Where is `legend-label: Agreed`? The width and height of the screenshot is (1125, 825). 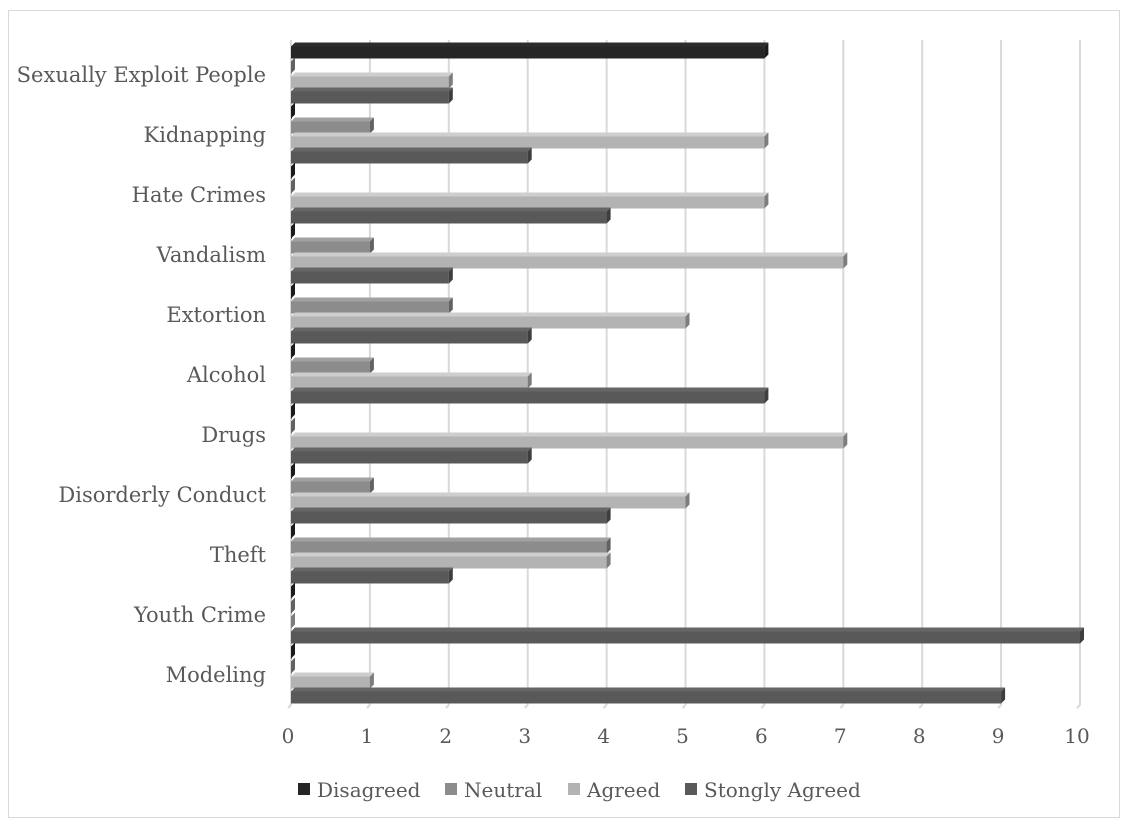
legend-label: Agreed is located at coordinates (623, 790).